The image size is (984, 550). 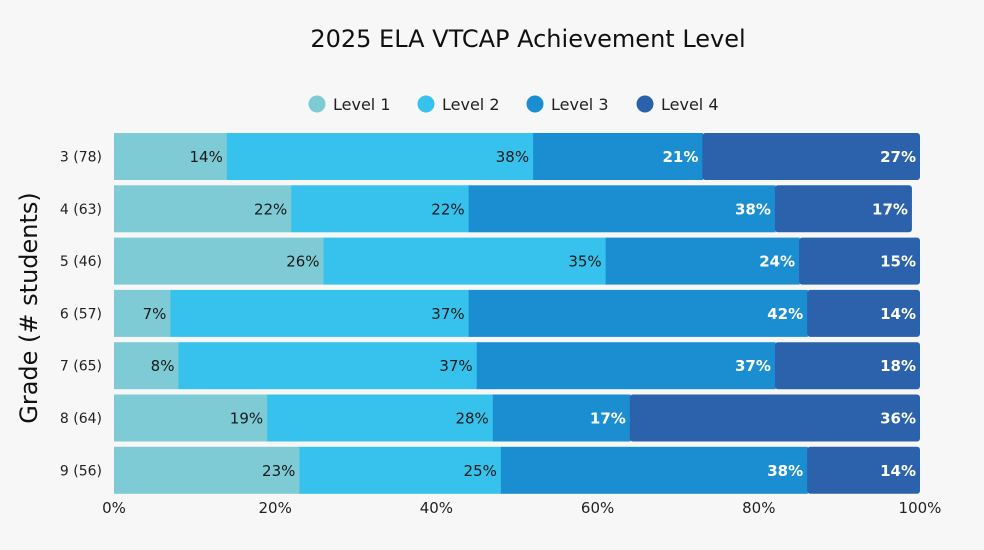 I want to click on x-axis-ticks: 0% 20% 40% 60% 80% 100%, so click(x=521, y=508).